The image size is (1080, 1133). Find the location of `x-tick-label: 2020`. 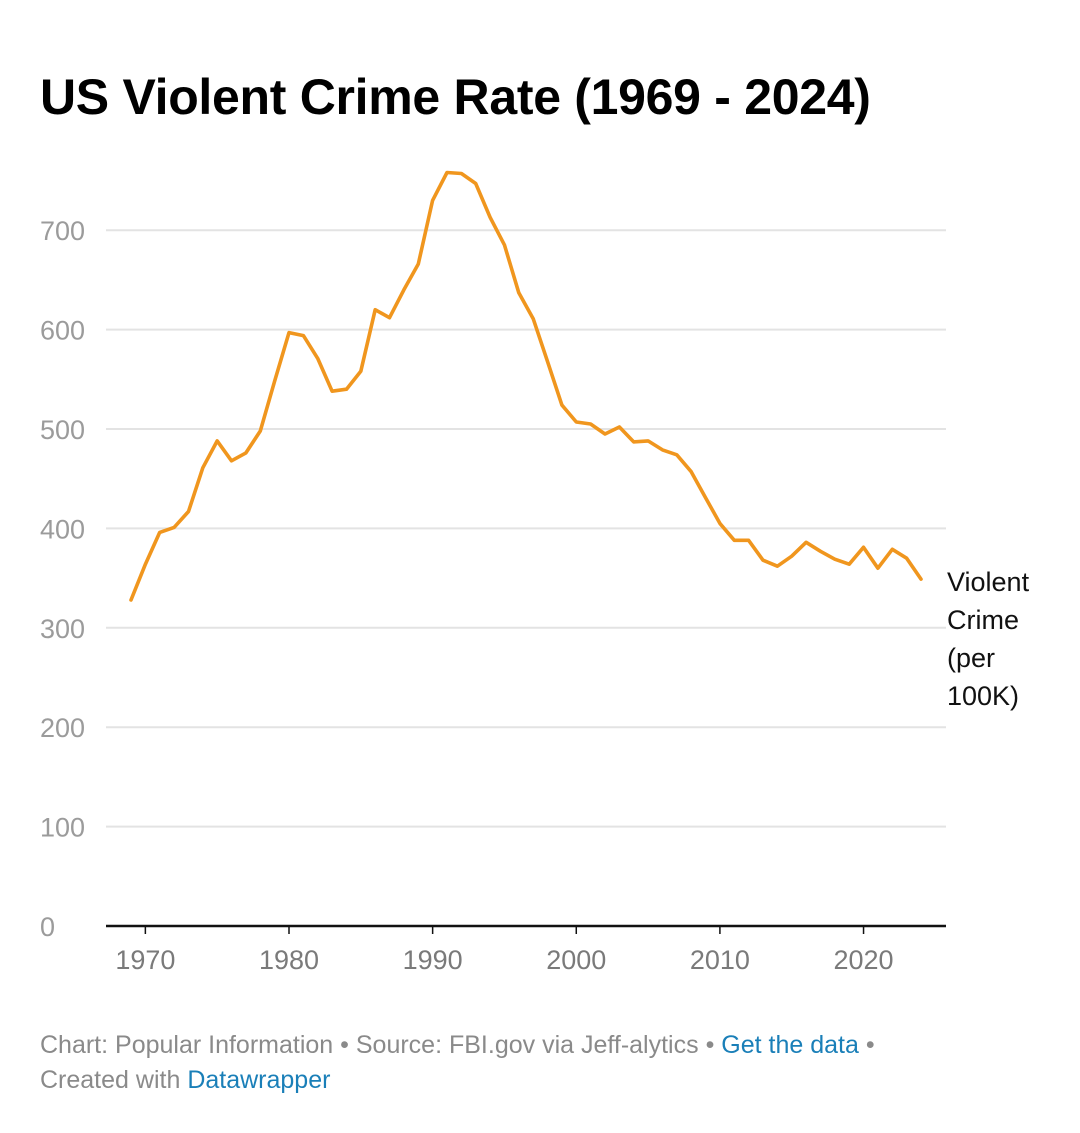

x-tick-label: 2020 is located at coordinates (864, 960).